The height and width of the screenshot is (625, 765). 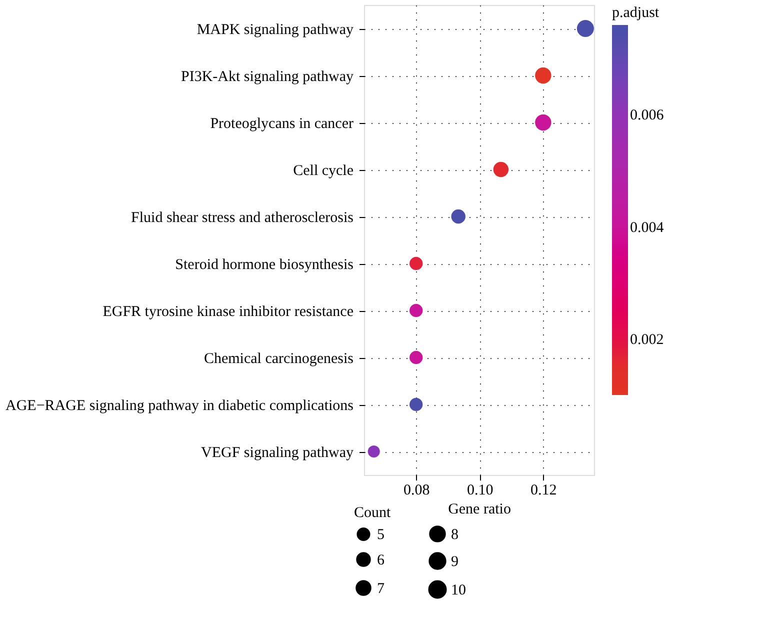 What do you see at coordinates (454, 534) in the screenshot?
I see `legend-label: 8` at bounding box center [454, 534].